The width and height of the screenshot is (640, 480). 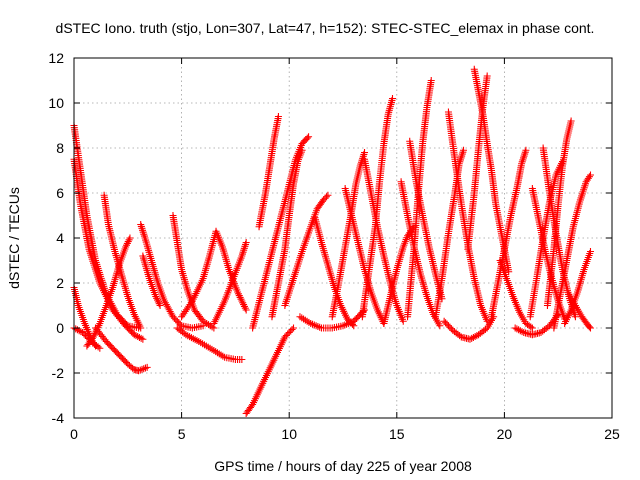 What do you see at coordinates (60, 328) in the screenshot?
I see `y-tick-label: 0` at bounding box center [60, 328].